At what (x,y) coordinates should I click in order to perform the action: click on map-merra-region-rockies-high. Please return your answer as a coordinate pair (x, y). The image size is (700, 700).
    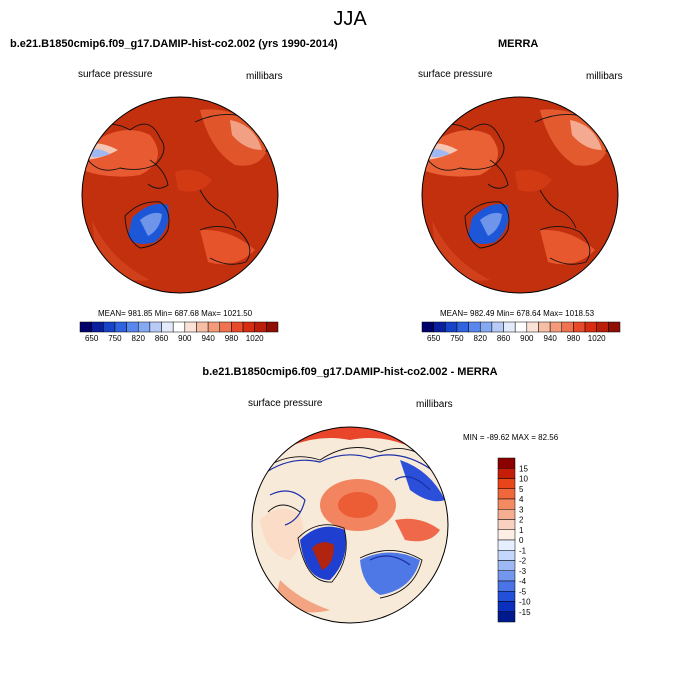
    Looking at the image, I should click on (440, 153).